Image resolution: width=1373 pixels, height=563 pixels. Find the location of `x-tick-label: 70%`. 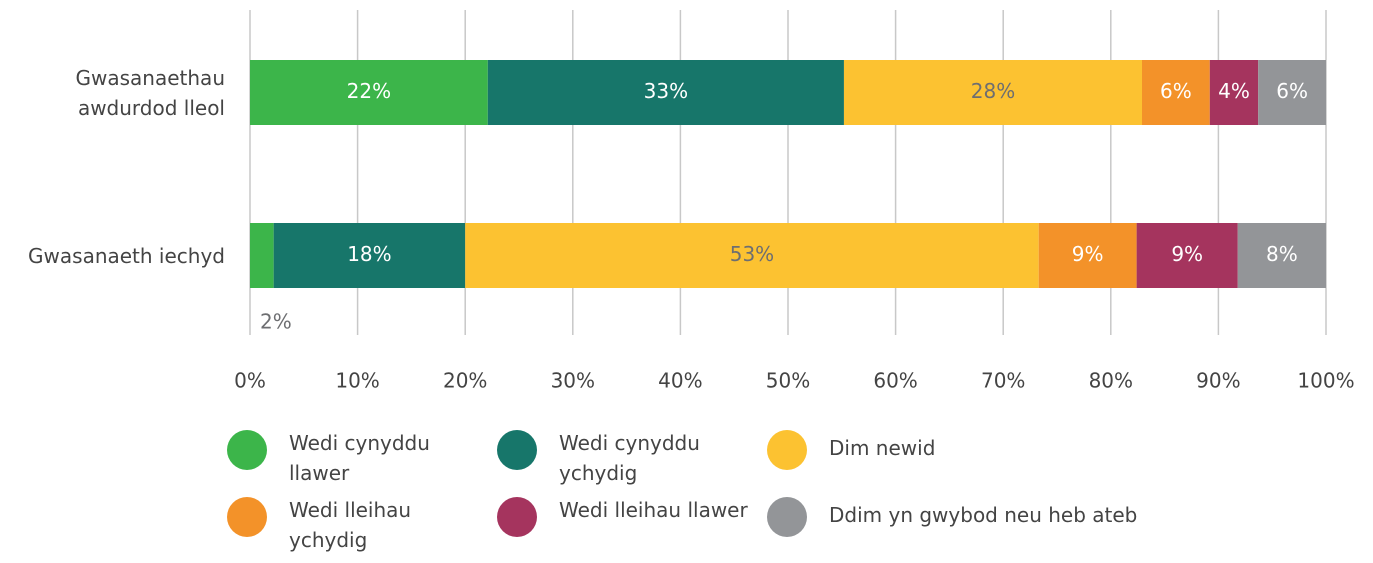

x-tick-label: 70% is located at coordinates (1003, 381).